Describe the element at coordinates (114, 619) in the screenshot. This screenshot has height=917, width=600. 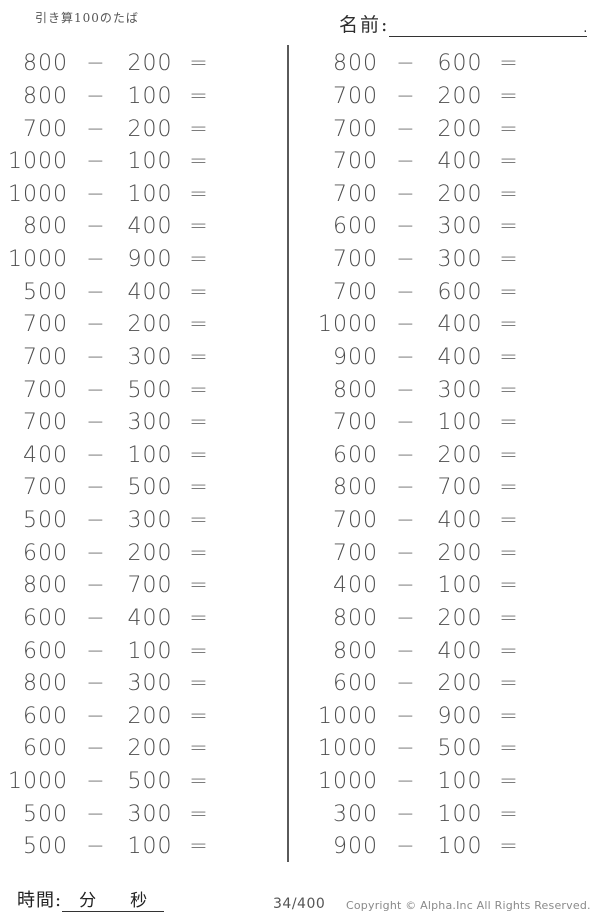
I see `problem-row: 600−400 =` at that location.